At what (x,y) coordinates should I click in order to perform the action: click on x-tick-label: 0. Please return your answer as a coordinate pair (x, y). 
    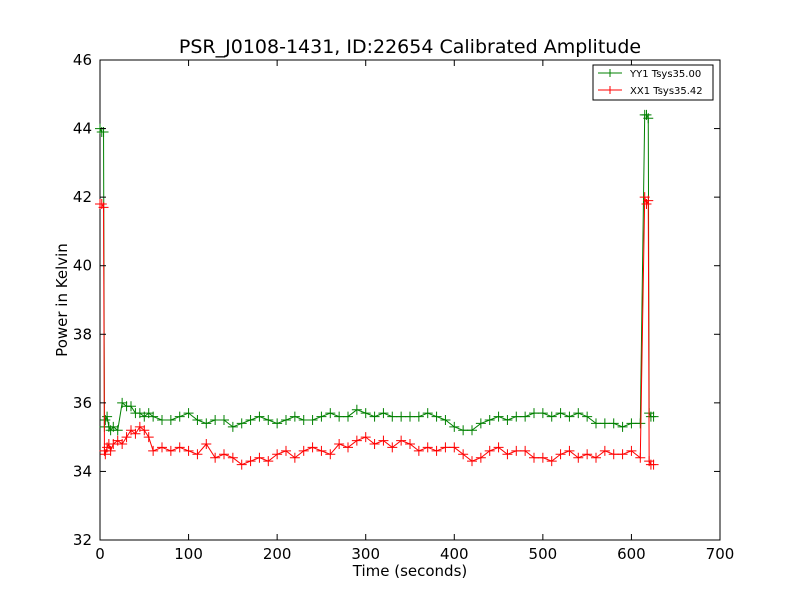
    Looking at the image, I should click on (100, 554).